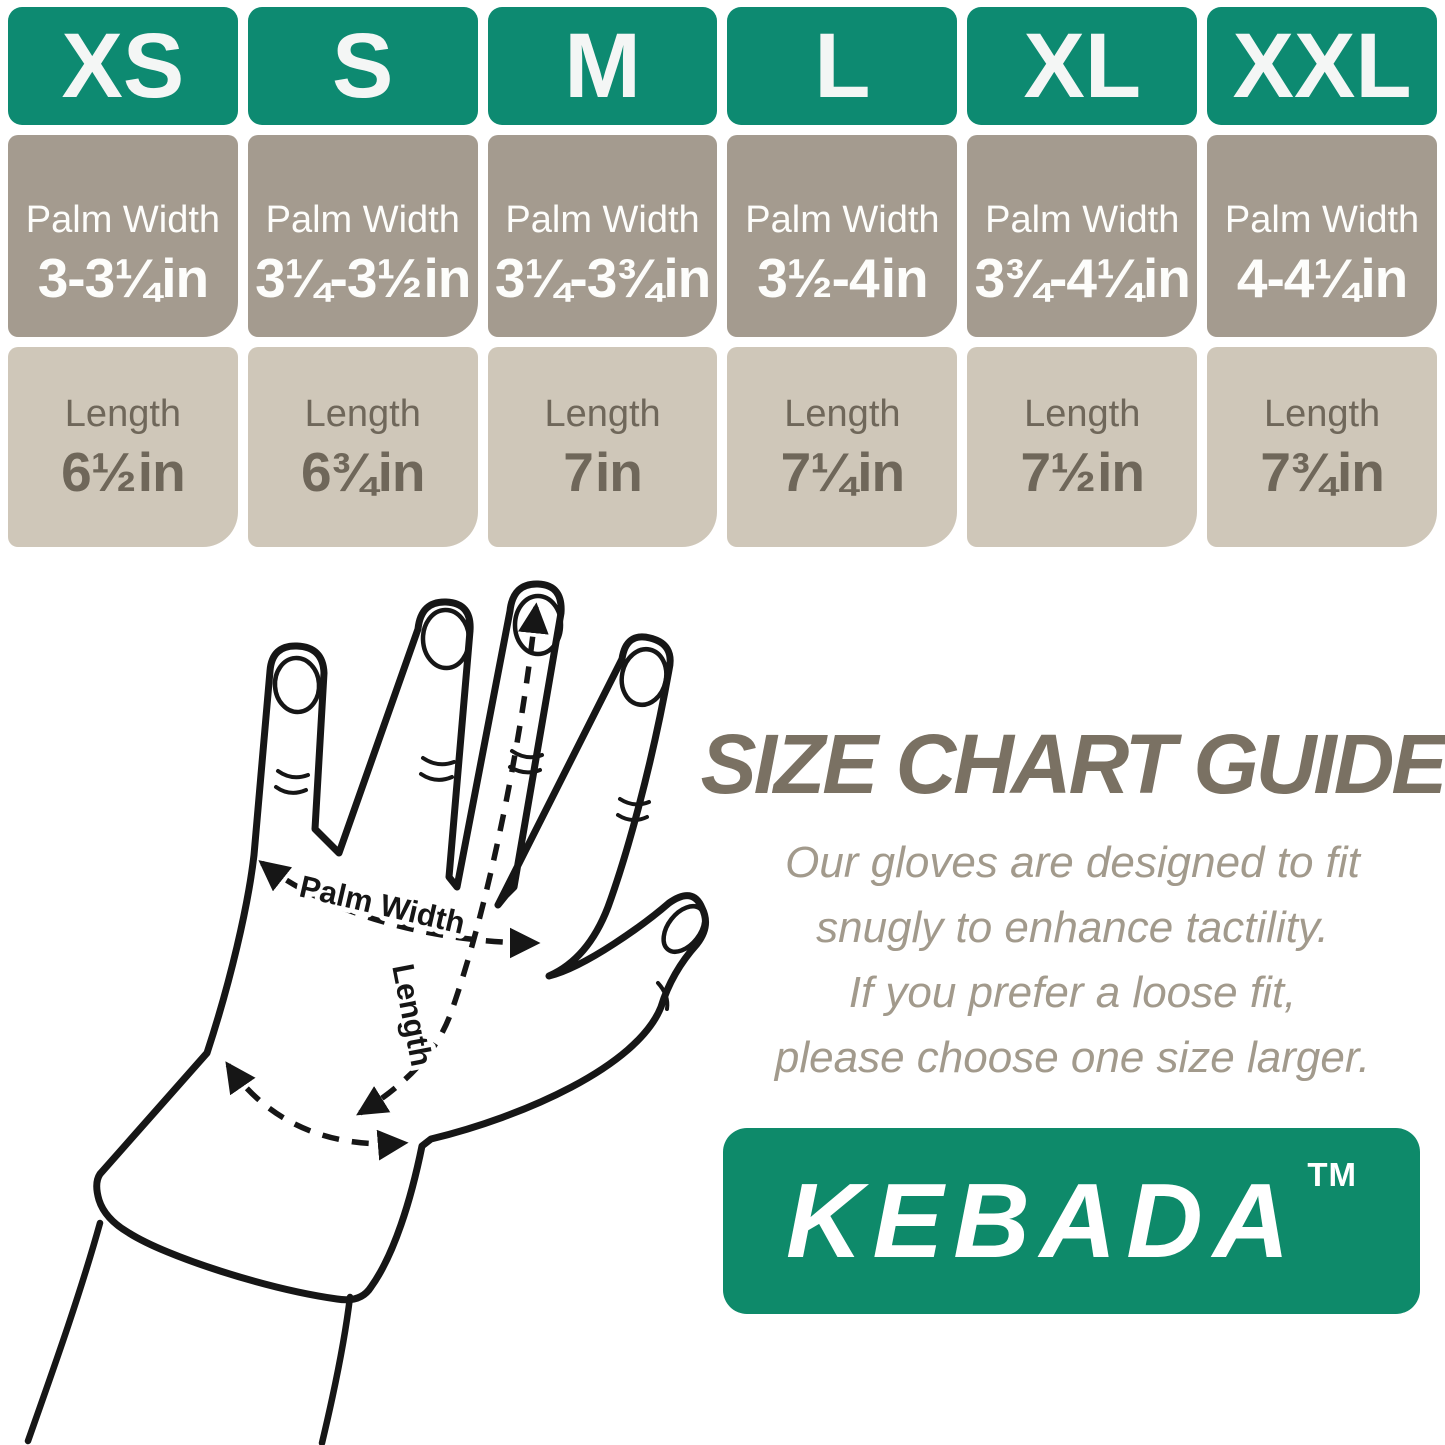  Describe the element at coordinates (1042, 1221) in the screenshot. I see `brand-name: KEBADA` at that location.